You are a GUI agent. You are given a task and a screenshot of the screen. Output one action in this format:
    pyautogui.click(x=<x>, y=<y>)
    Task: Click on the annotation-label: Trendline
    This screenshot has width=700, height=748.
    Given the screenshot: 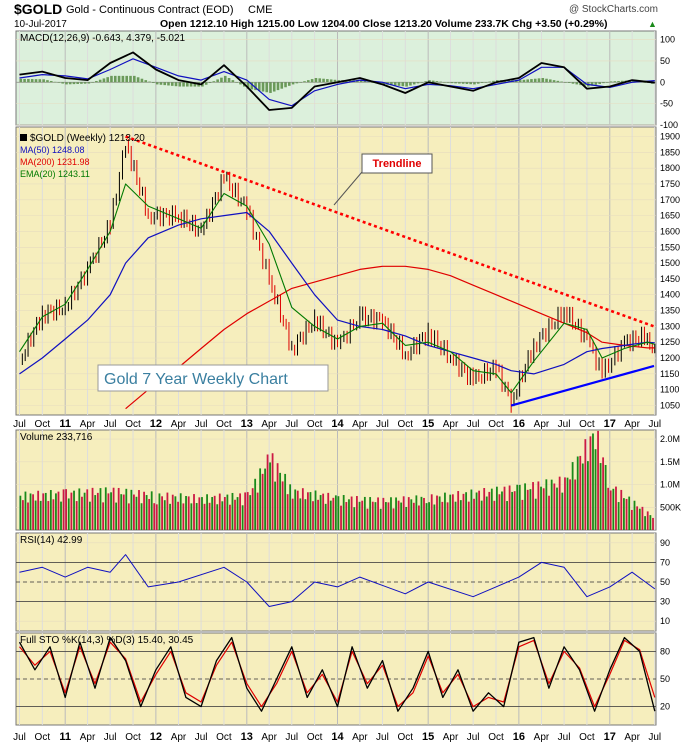 What is the action you would take?
    pyautogui.click(x=397, y=164)
    